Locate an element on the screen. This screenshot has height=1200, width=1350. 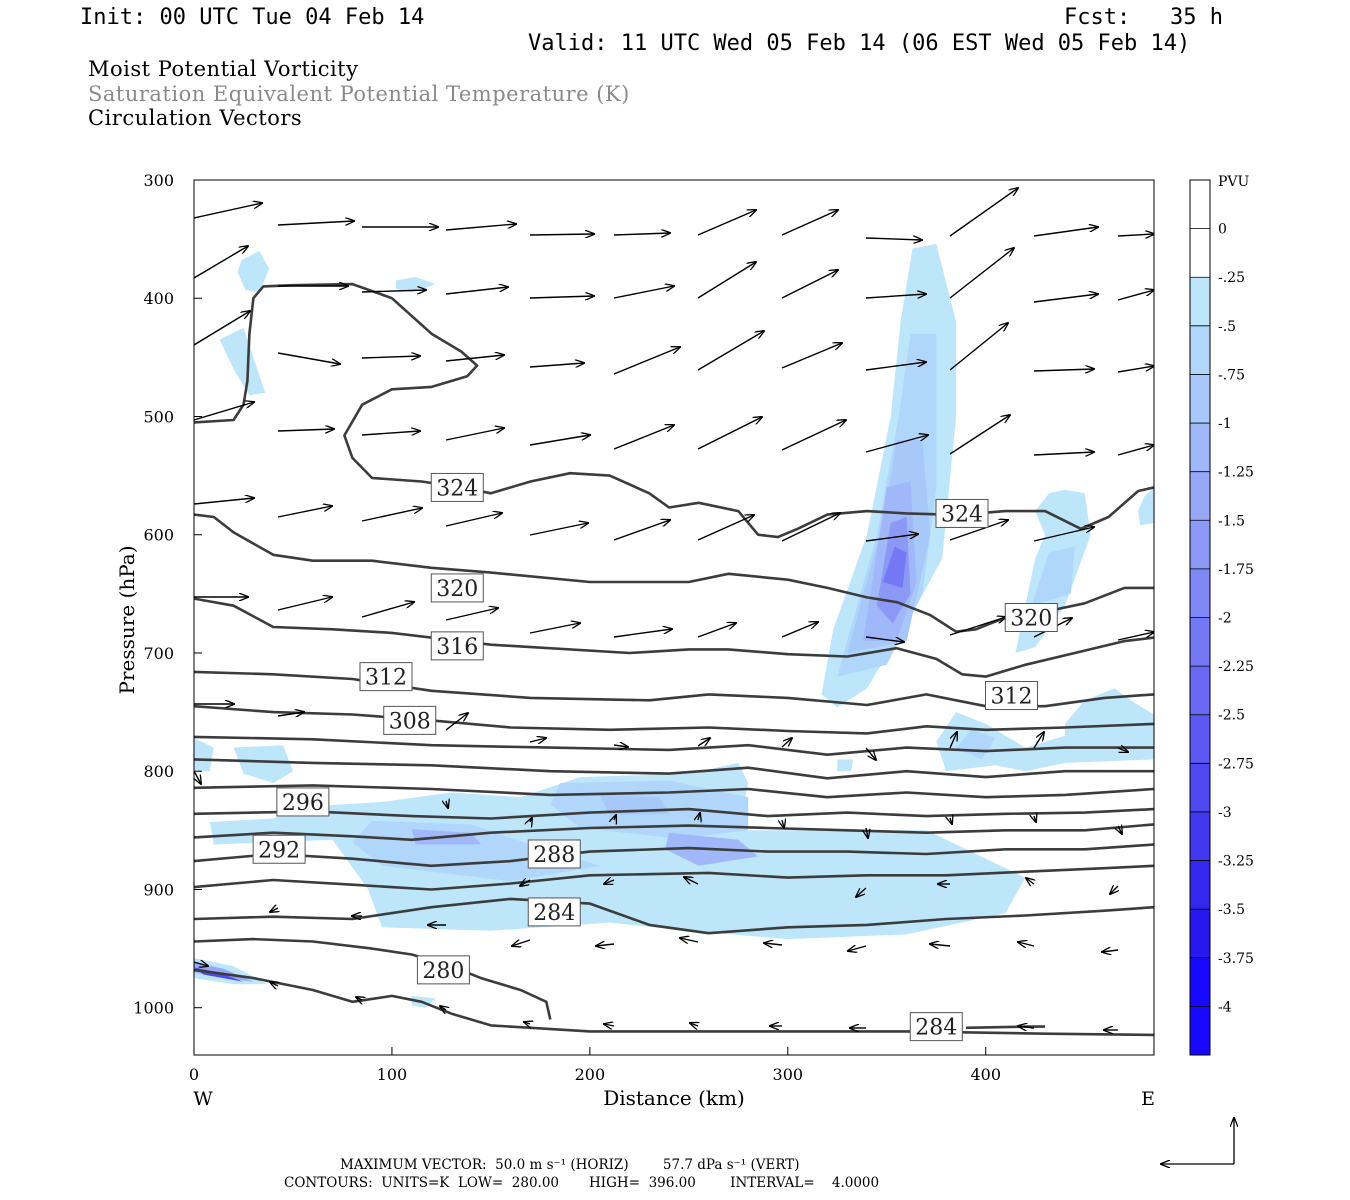
colorbar-label: -4 is located at coordinates (1225, 1007).